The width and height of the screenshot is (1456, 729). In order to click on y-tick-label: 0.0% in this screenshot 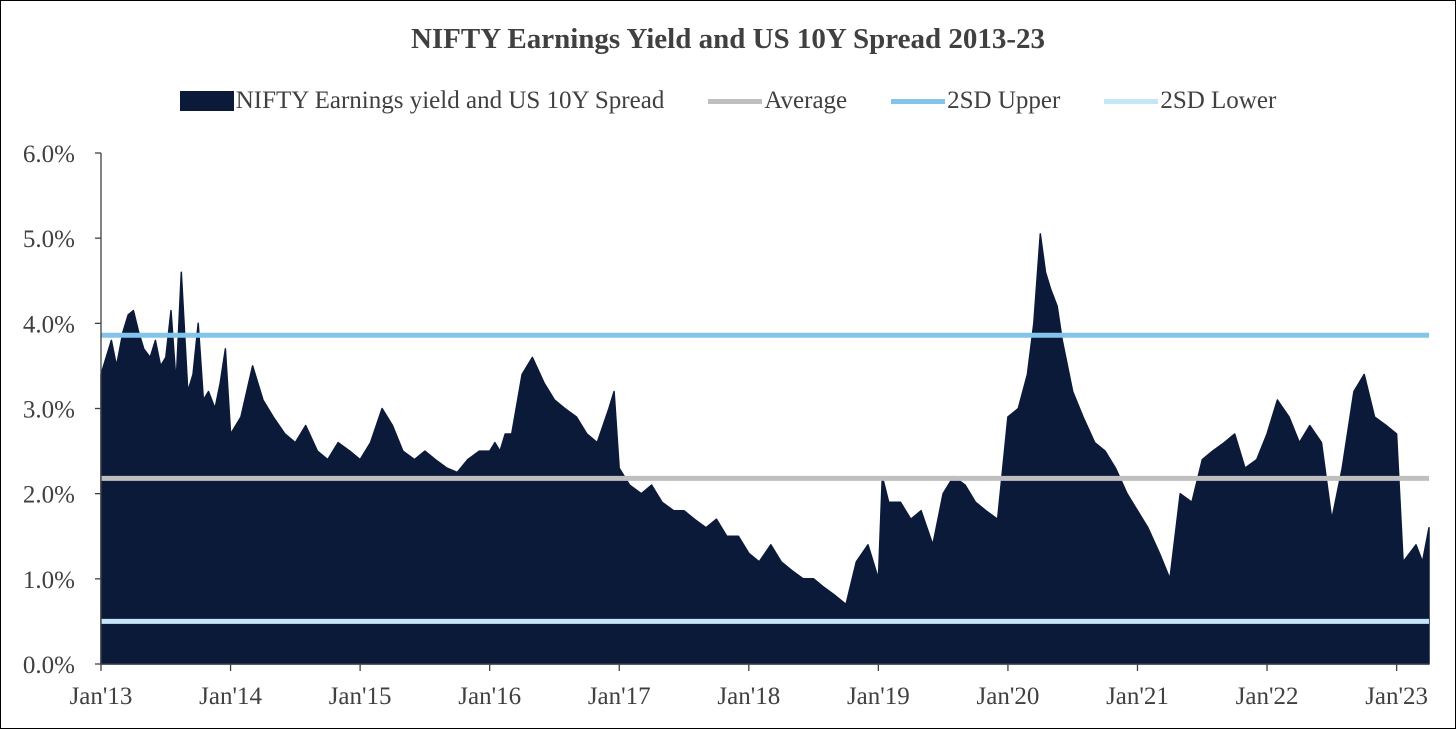, I will do `click(49, 665)`.